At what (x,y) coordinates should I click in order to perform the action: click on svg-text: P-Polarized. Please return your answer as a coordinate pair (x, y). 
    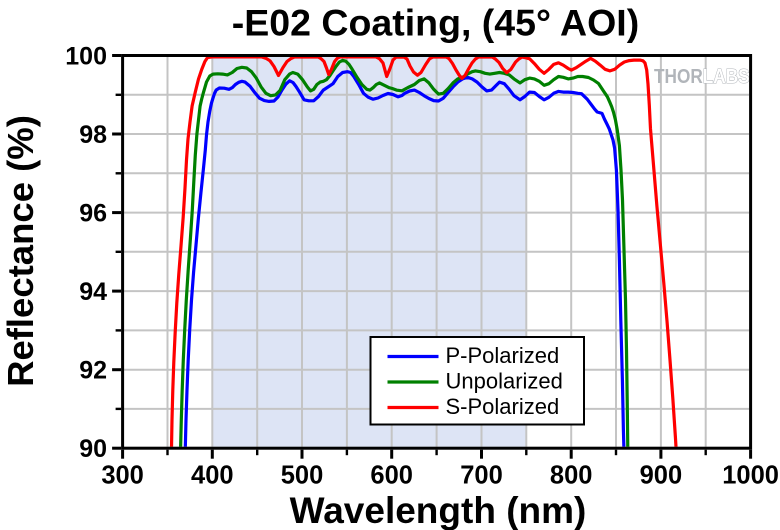
    Looking at the image, I should click on (503, 355).